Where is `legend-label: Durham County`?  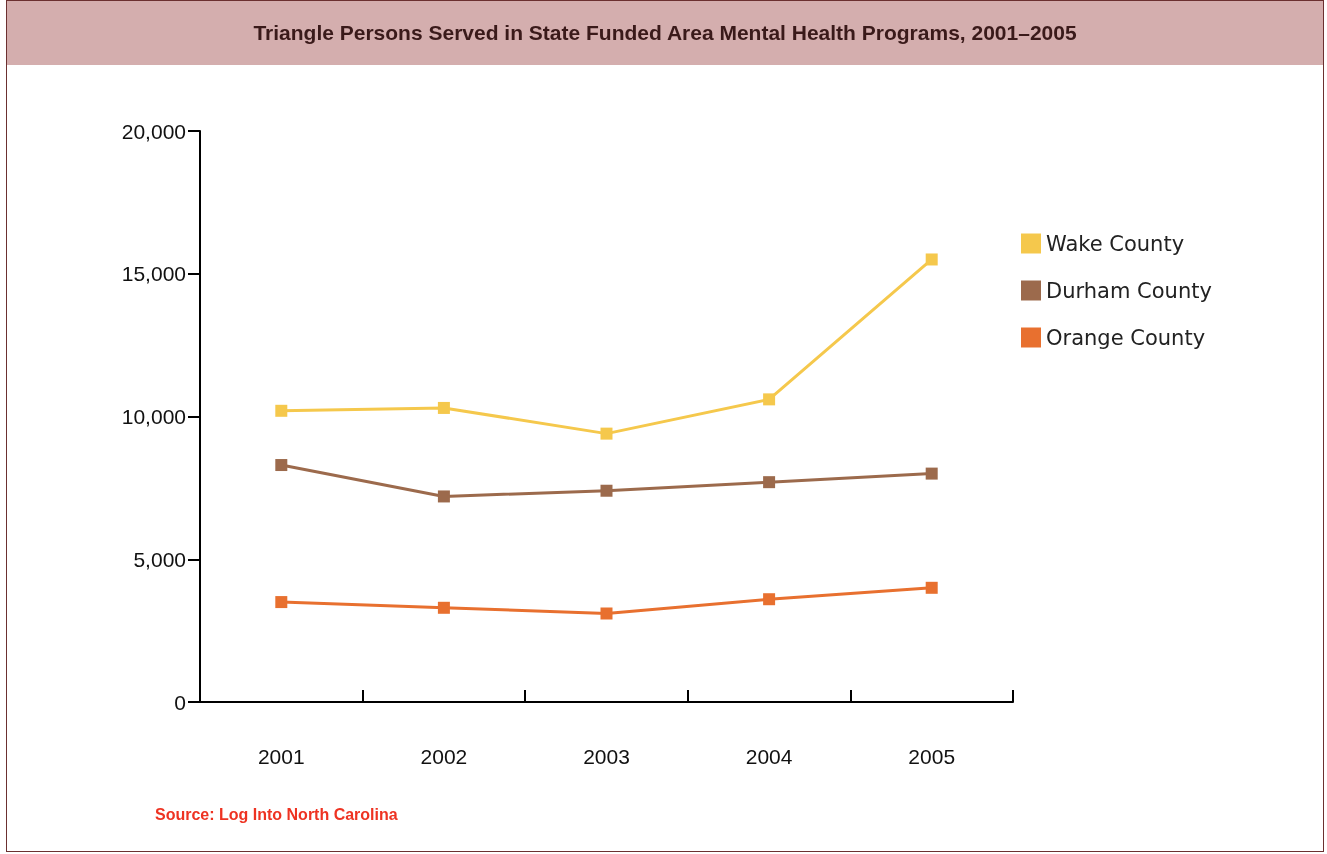 legend-label: Durham County is located at coordinates (1129, 290).